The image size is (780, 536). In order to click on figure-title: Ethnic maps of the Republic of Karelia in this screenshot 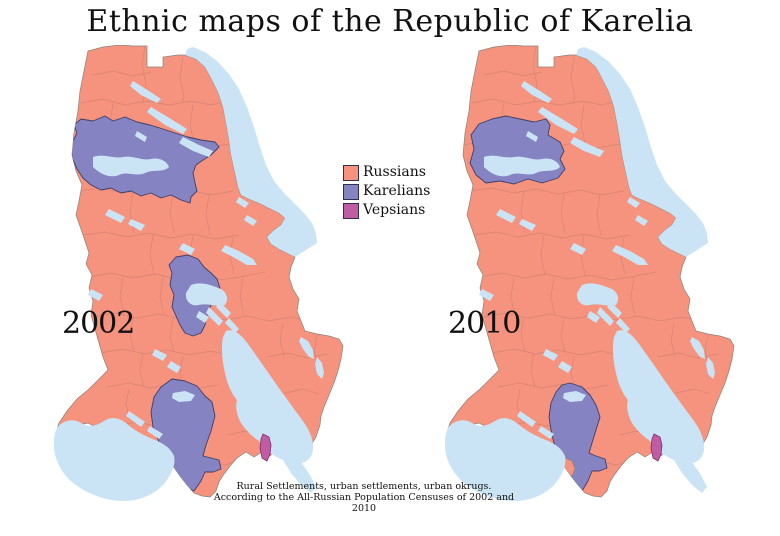, I will do `click(390, 21)`.